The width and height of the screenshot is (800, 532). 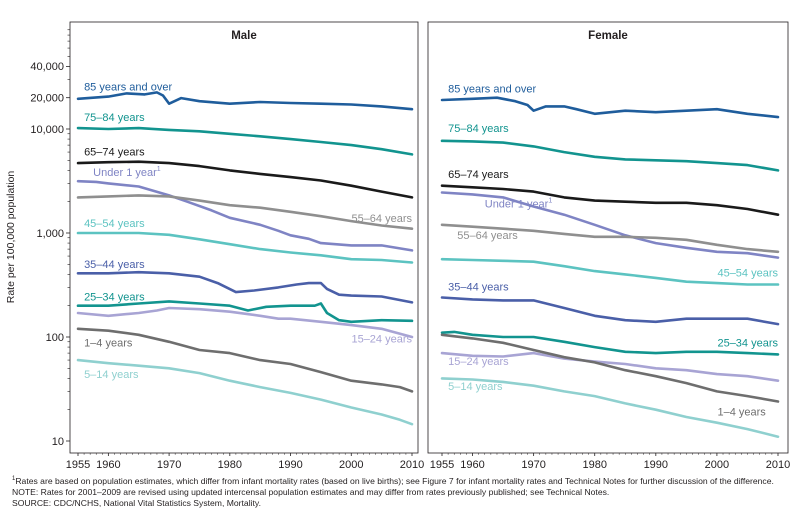 What do you see at coordinates (442, 465) in the screenshot?
I see `x-tick-label-female-1955: 1955` at bounding box center [442, 465].